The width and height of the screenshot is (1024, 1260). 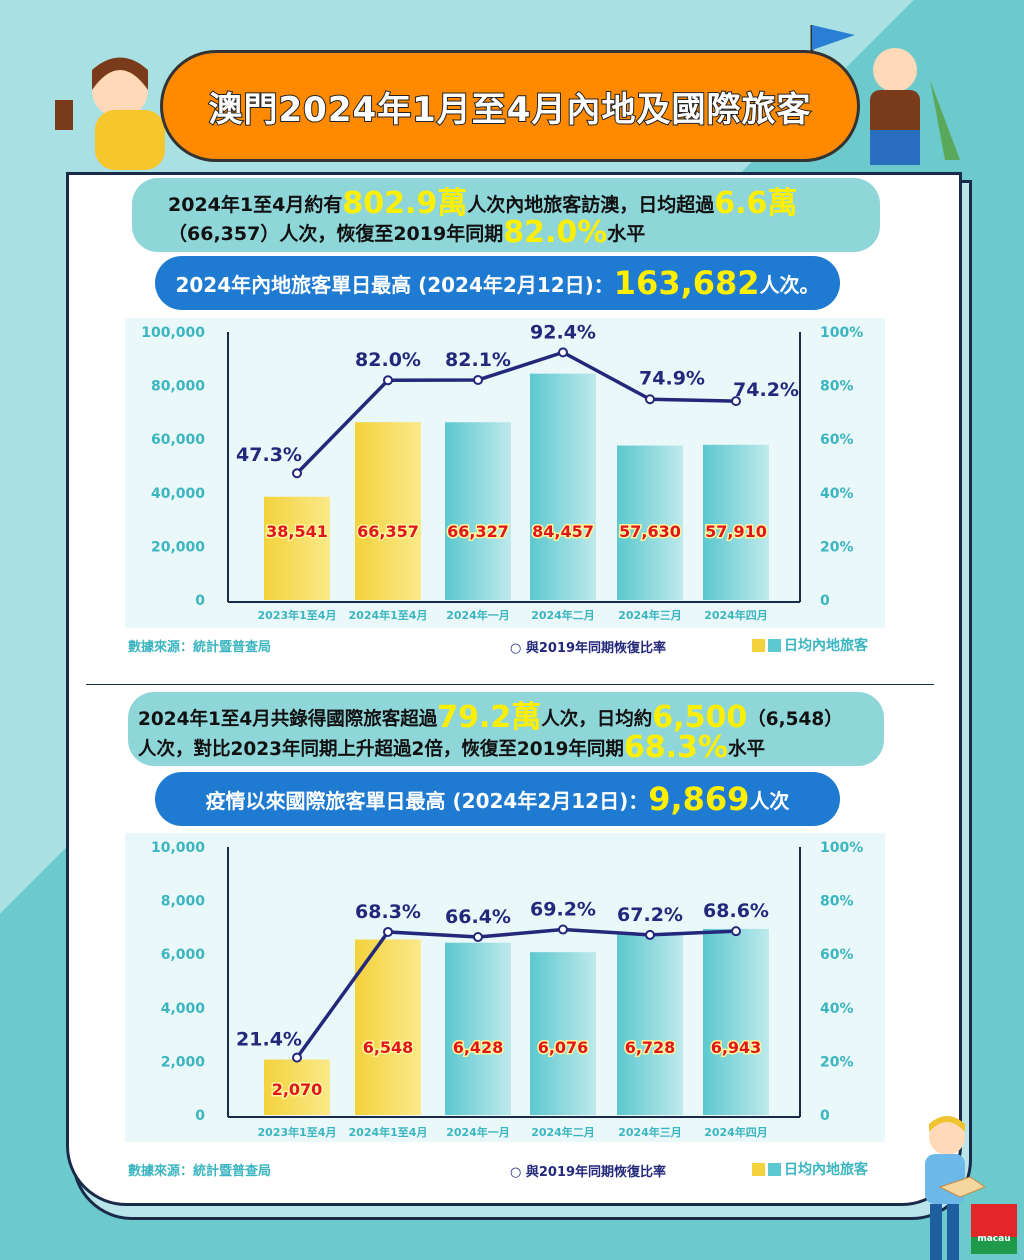 I want to click on title-banner: 澳門2024年1月至4月內地及國際旅客, so click(x=510, y=106).